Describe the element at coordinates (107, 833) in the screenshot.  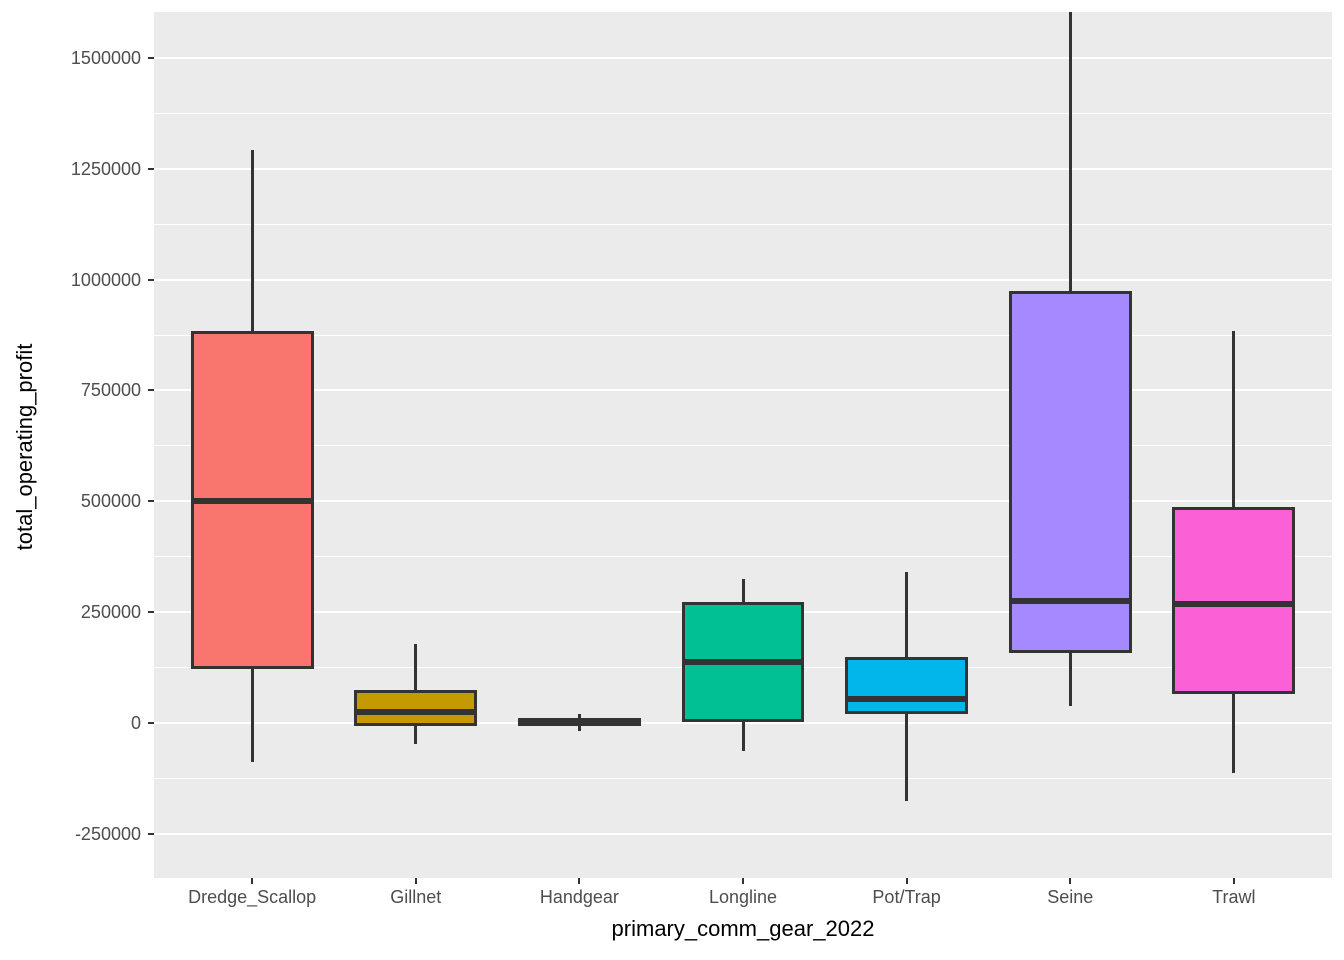
I see `y-tick-label--250000: -250000` at that location.